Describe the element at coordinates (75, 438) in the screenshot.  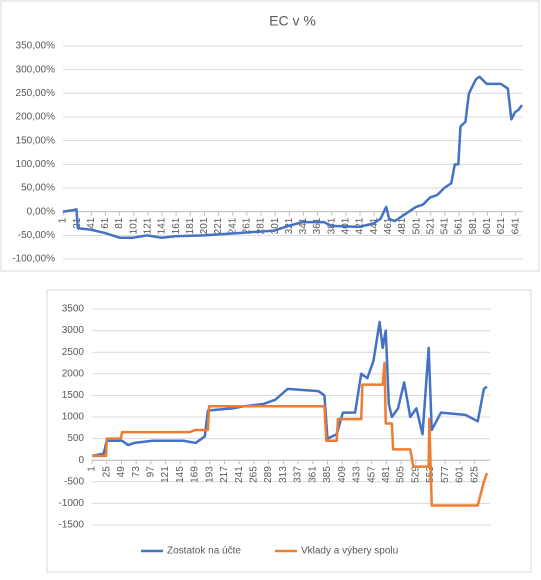
I see `y-tick-label: 500` at that location.